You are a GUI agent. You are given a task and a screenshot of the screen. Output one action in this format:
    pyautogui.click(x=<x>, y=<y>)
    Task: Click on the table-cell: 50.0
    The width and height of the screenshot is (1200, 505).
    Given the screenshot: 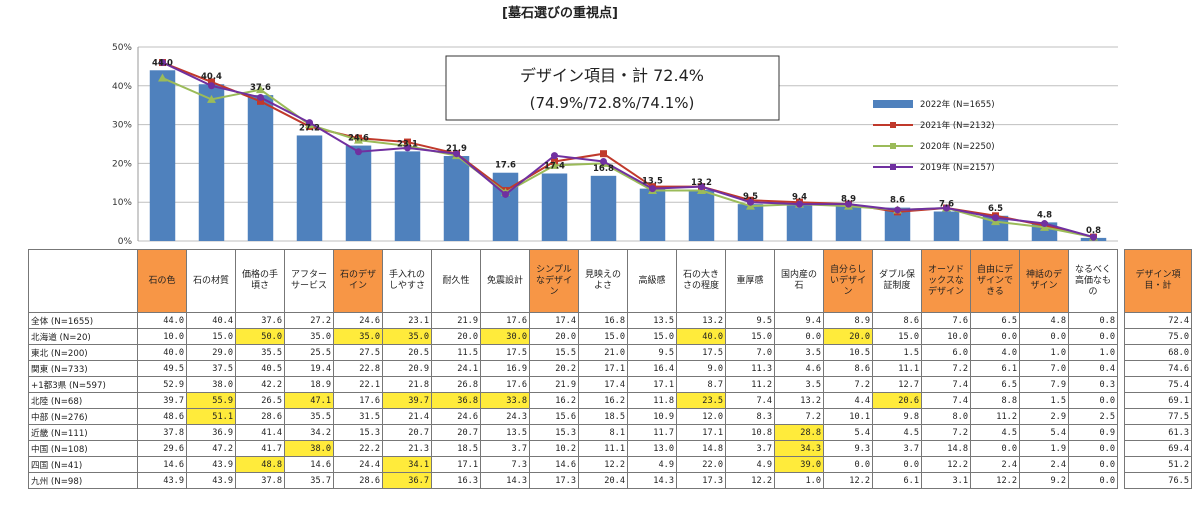 What is the action you would take?
    pyautogui.click(x=260, y=336)
    